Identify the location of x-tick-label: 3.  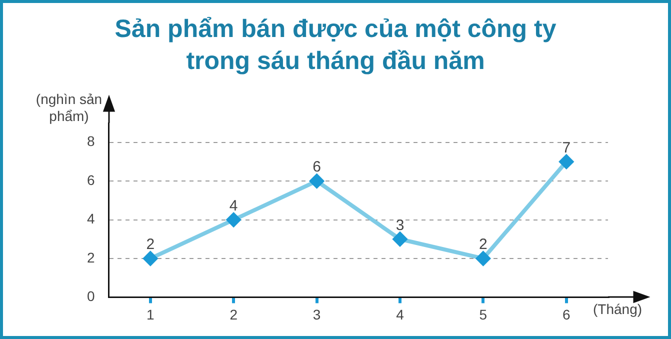
(316, 314).